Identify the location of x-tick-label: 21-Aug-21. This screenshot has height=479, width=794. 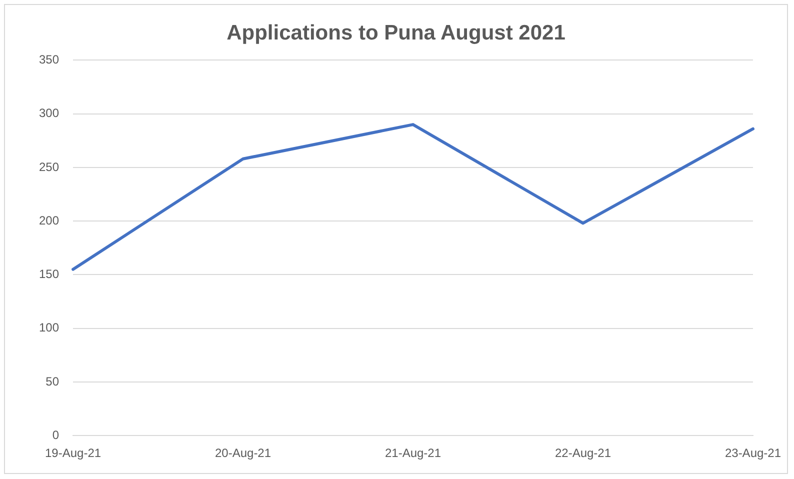
(413, 453).